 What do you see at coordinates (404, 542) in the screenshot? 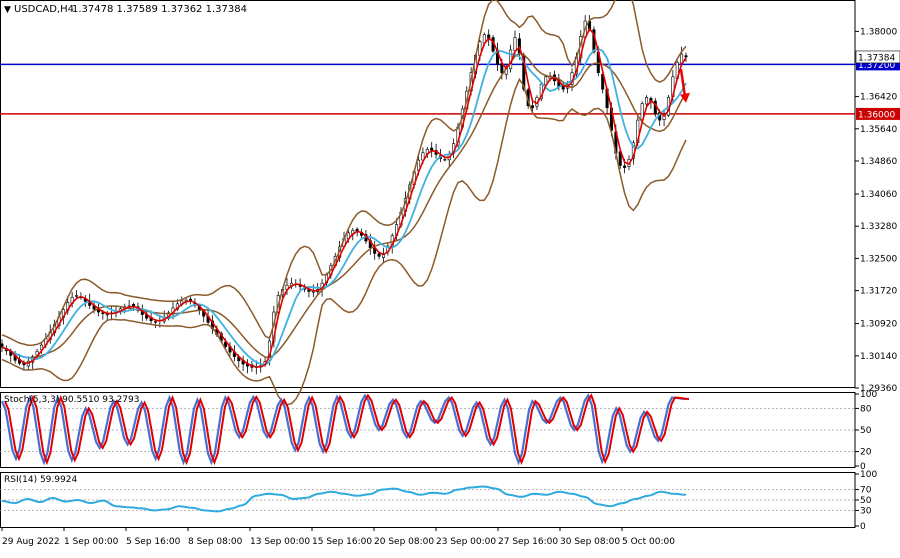
I see `x-tick-label: 20 Sep 08:00` at bounding box center [404, 542].